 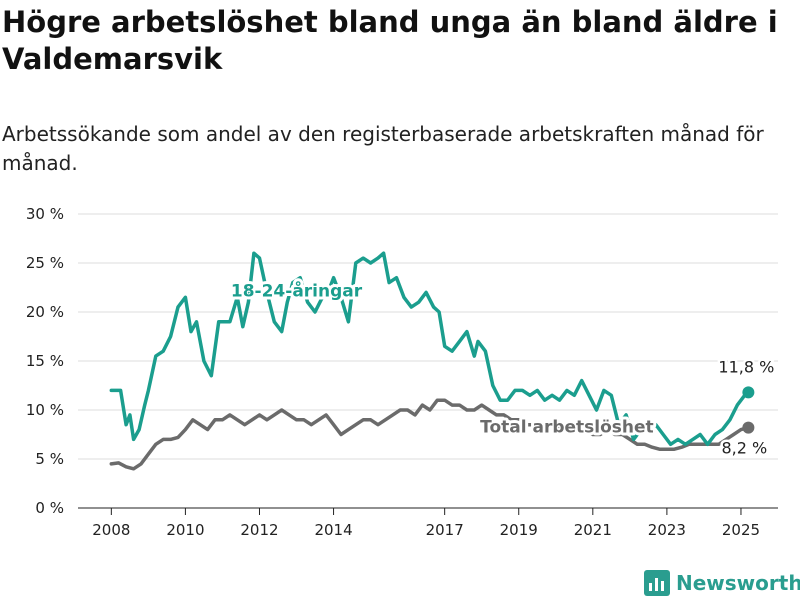 What do you see at coordinates (49, 459) in the screenshot?
I see `y-tick-label: 5 %` at bounding box center [49, 459].